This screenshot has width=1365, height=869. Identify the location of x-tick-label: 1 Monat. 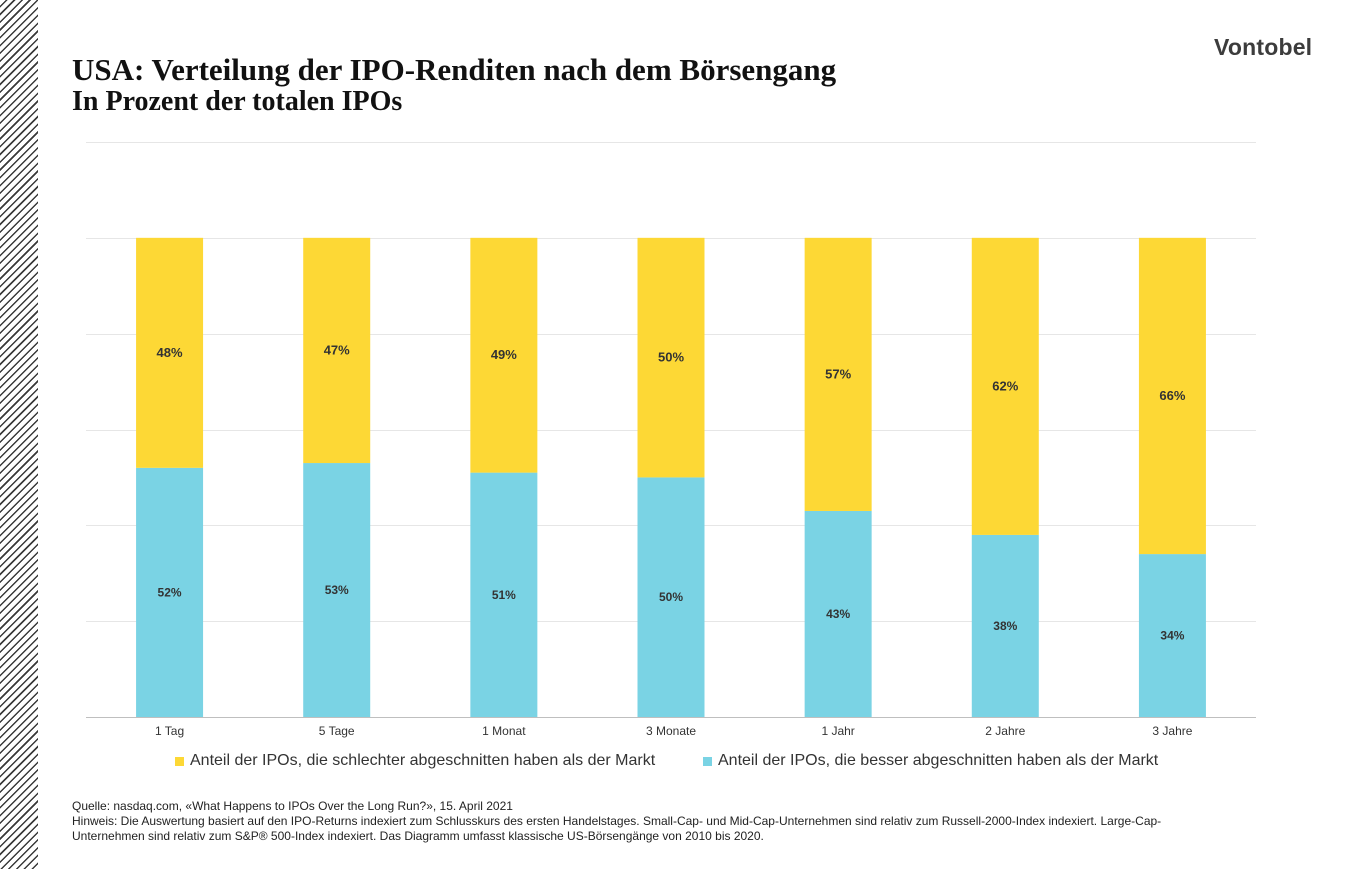
(504, 731).